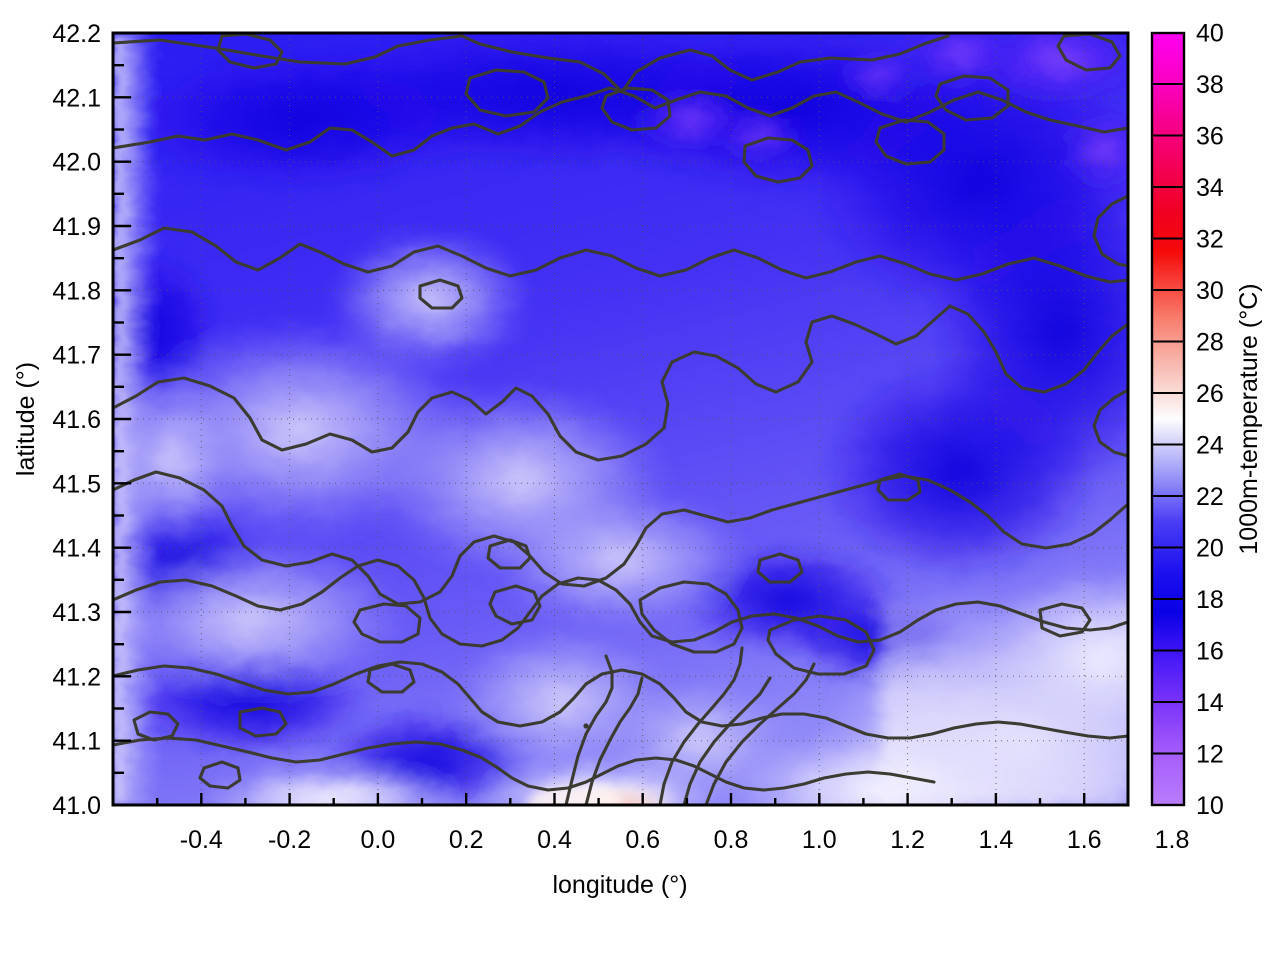  Describe the element at coordinates (1210, 34) in the screenshot. I see `colorbar-tick-label: 40` at that location.